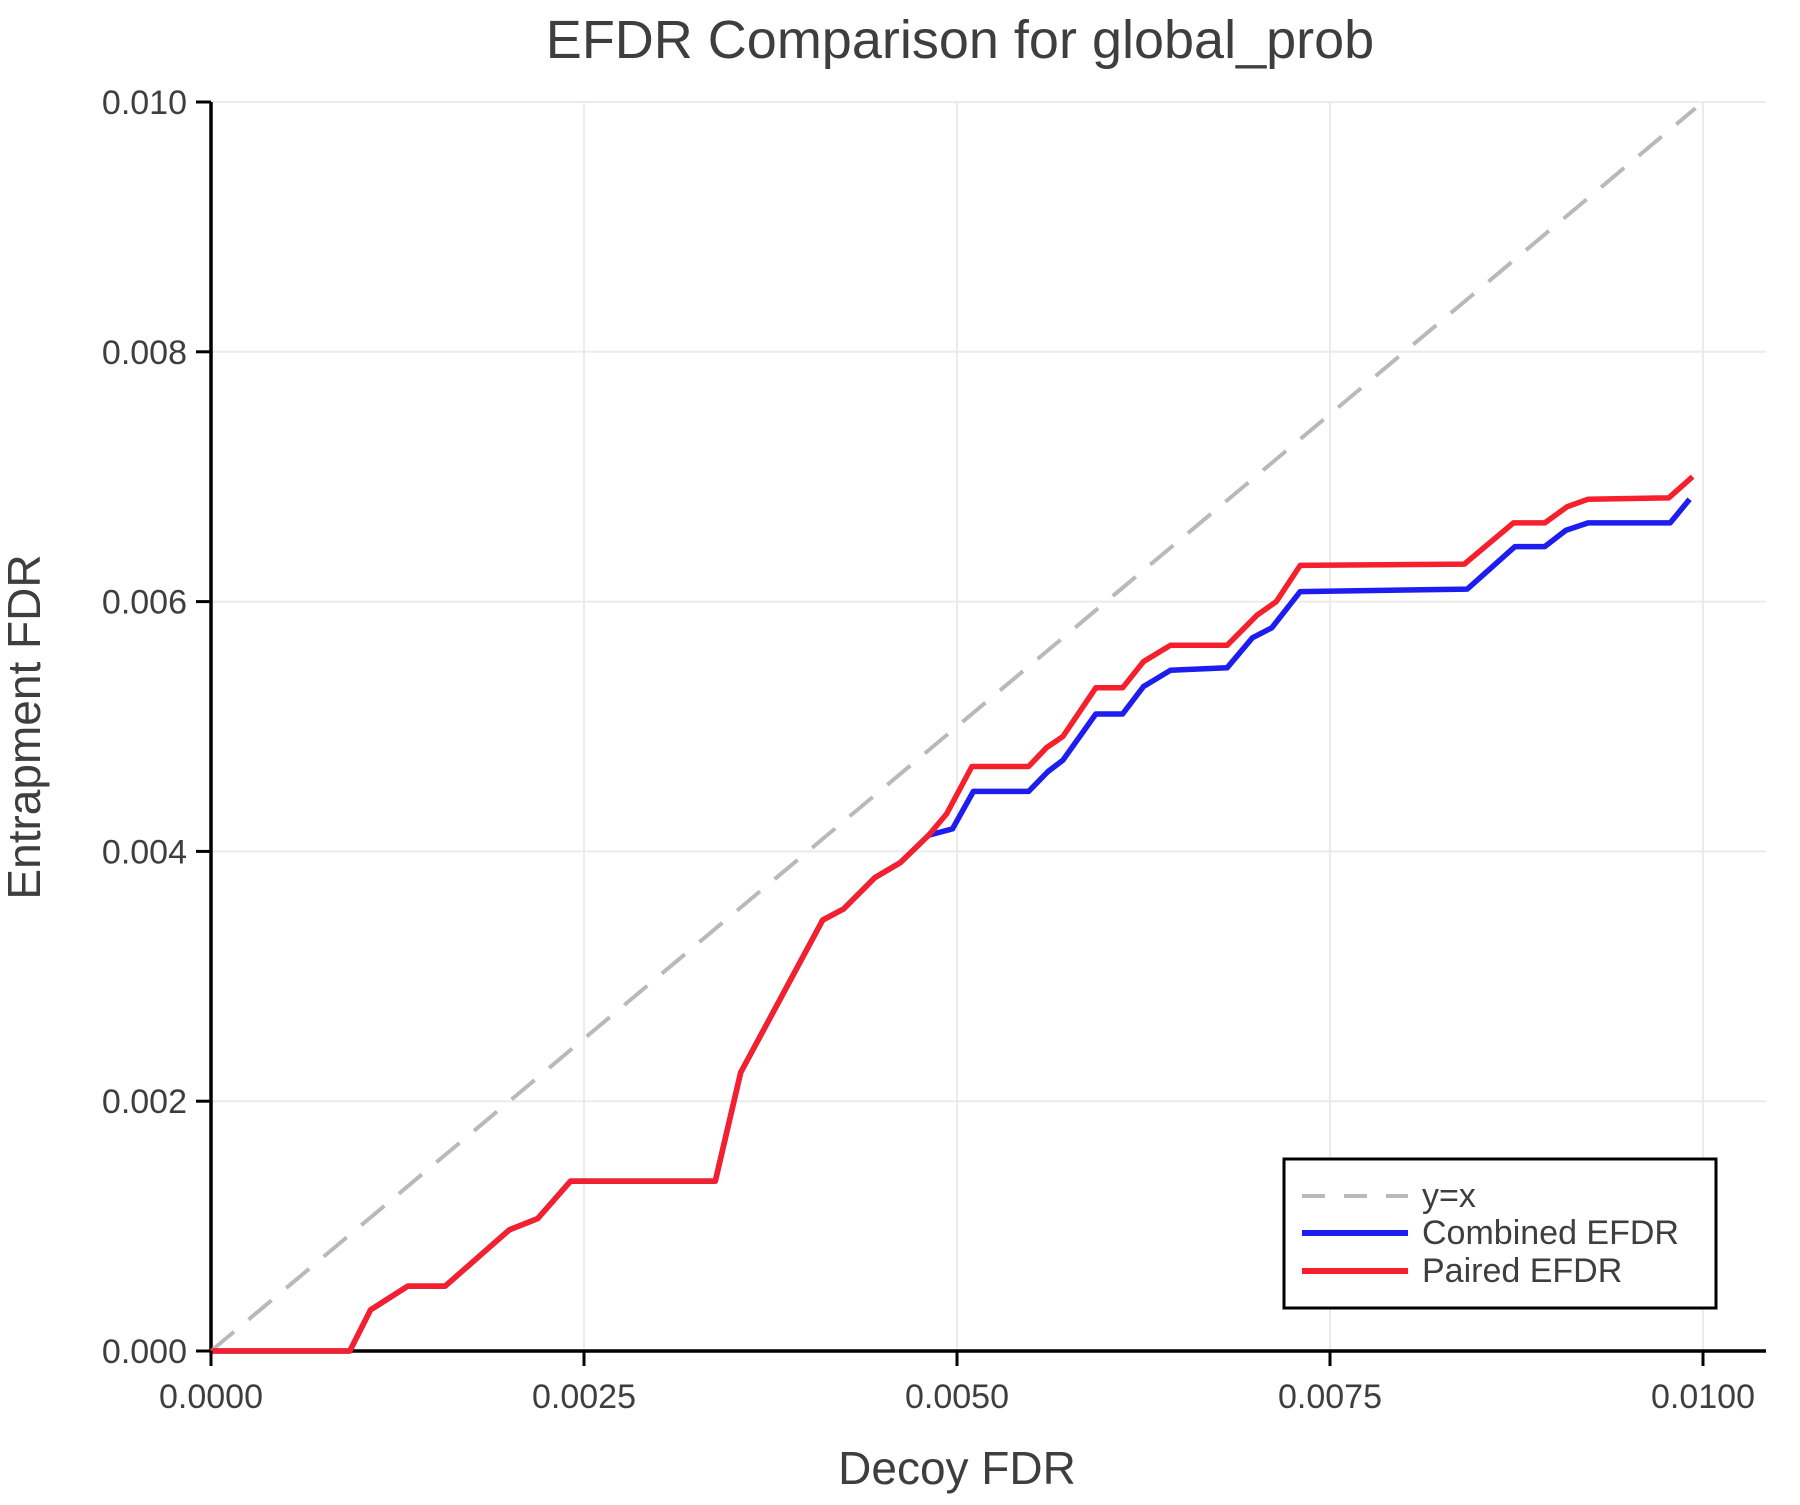 This screenshot has width=1800, height=1505. I want to click on x-tick-label: 0.0000, so click(211, 1397).